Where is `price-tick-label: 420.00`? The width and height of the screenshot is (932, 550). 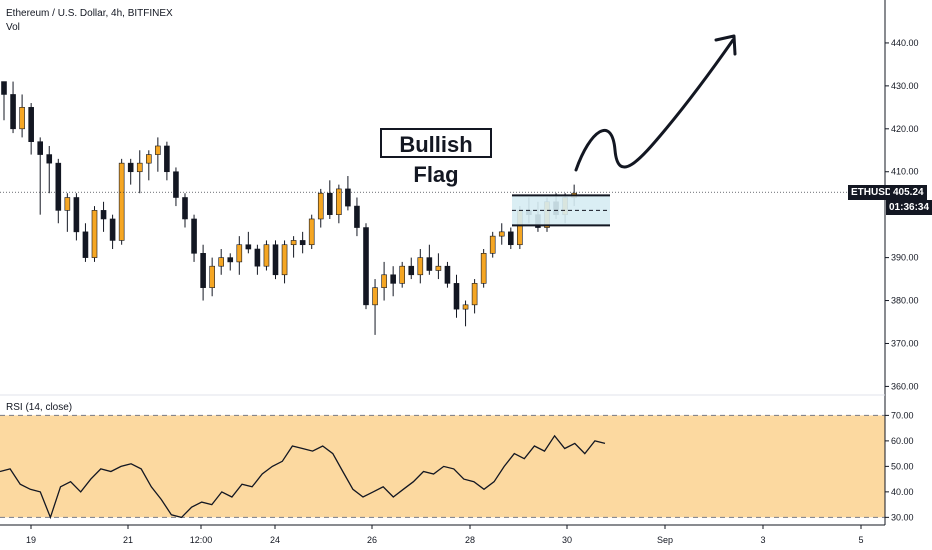
price-tick-label: 420.00 is located at coordinates (905, 129).